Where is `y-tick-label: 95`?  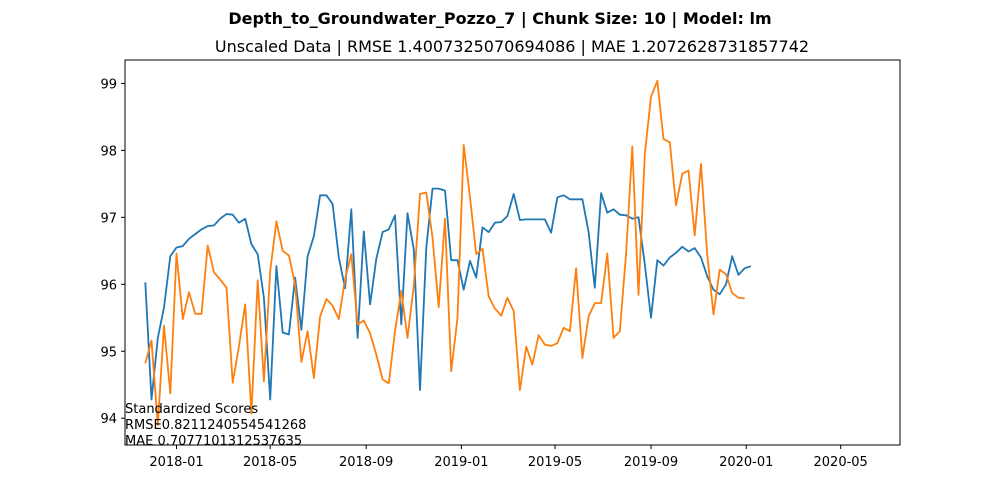
y-tick-label: 95 is located at coordinates (108, 352).